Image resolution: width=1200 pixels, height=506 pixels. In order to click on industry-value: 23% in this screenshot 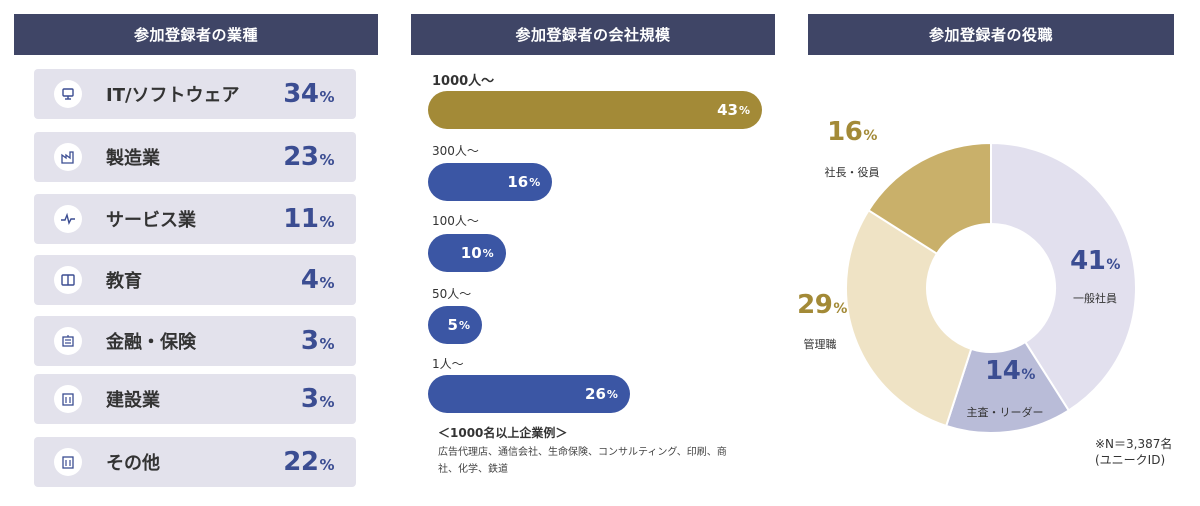, I will do `click(308, 157)`.